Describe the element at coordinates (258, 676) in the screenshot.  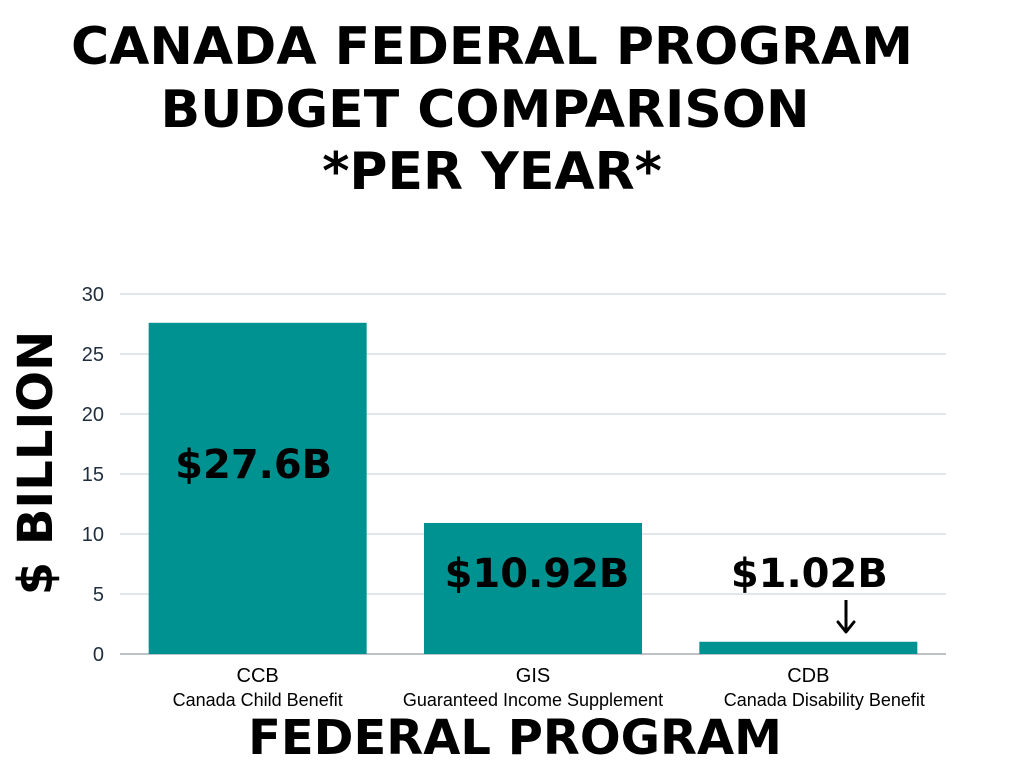
I see `x-tick-label: CCB` at that location.